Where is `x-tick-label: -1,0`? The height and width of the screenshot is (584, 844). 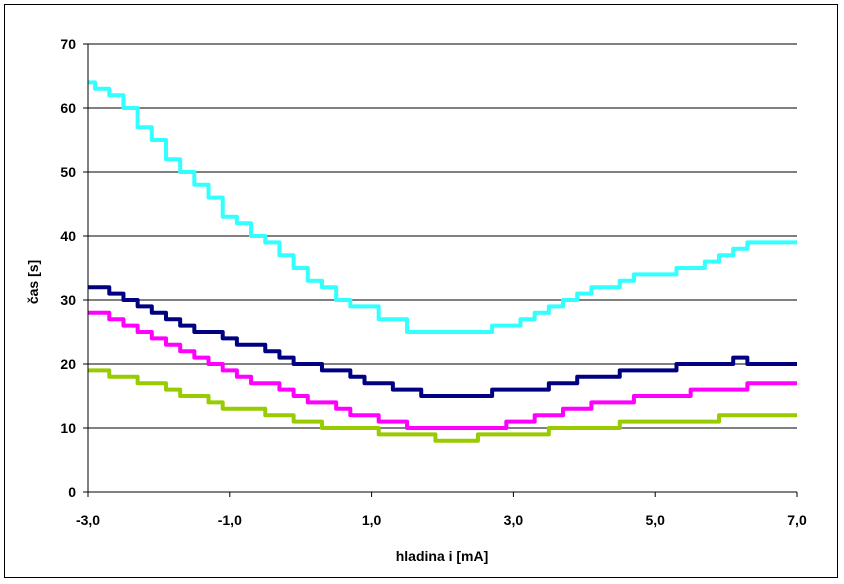
x-tick-label: -1,0 is located at coordinates (230, 520).